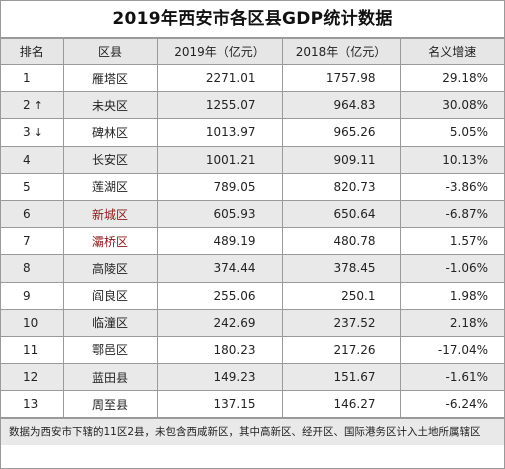 Image resolution: width=505 pixels, height=469 pixels. What do you see at coordinates (110, 377) in the screenshot?
I see `district-cell: 蓝田县` at bounding box center [110, 377].